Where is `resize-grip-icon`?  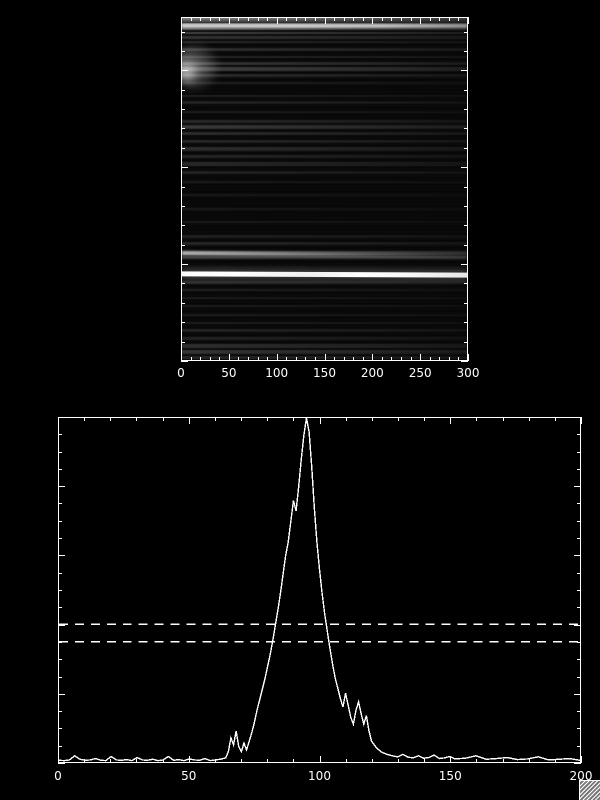 resize-grip-icon is located at coordinates (589, 790).